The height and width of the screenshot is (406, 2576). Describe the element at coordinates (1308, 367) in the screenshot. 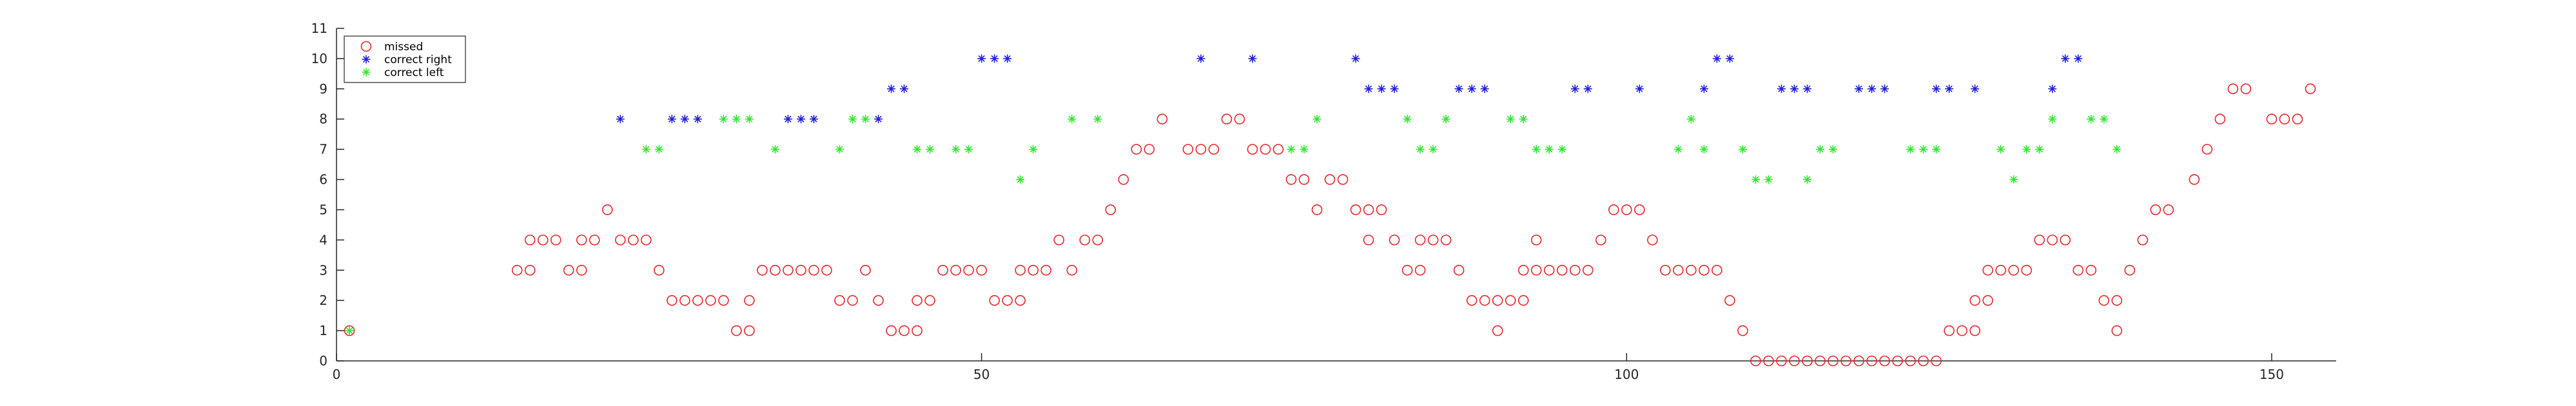

I see `x-axis-ticks: 0 50 100 150` at that location.